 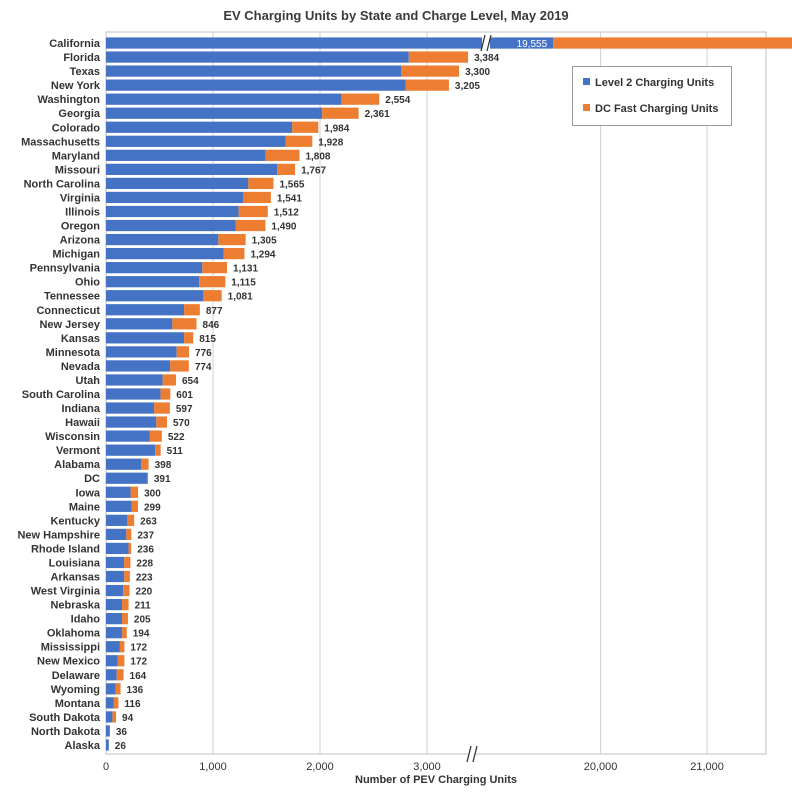 What do you see at coordinates (121, 746) in the screenshot?
I see `total-label: 26` at bounding box center [121, 746].